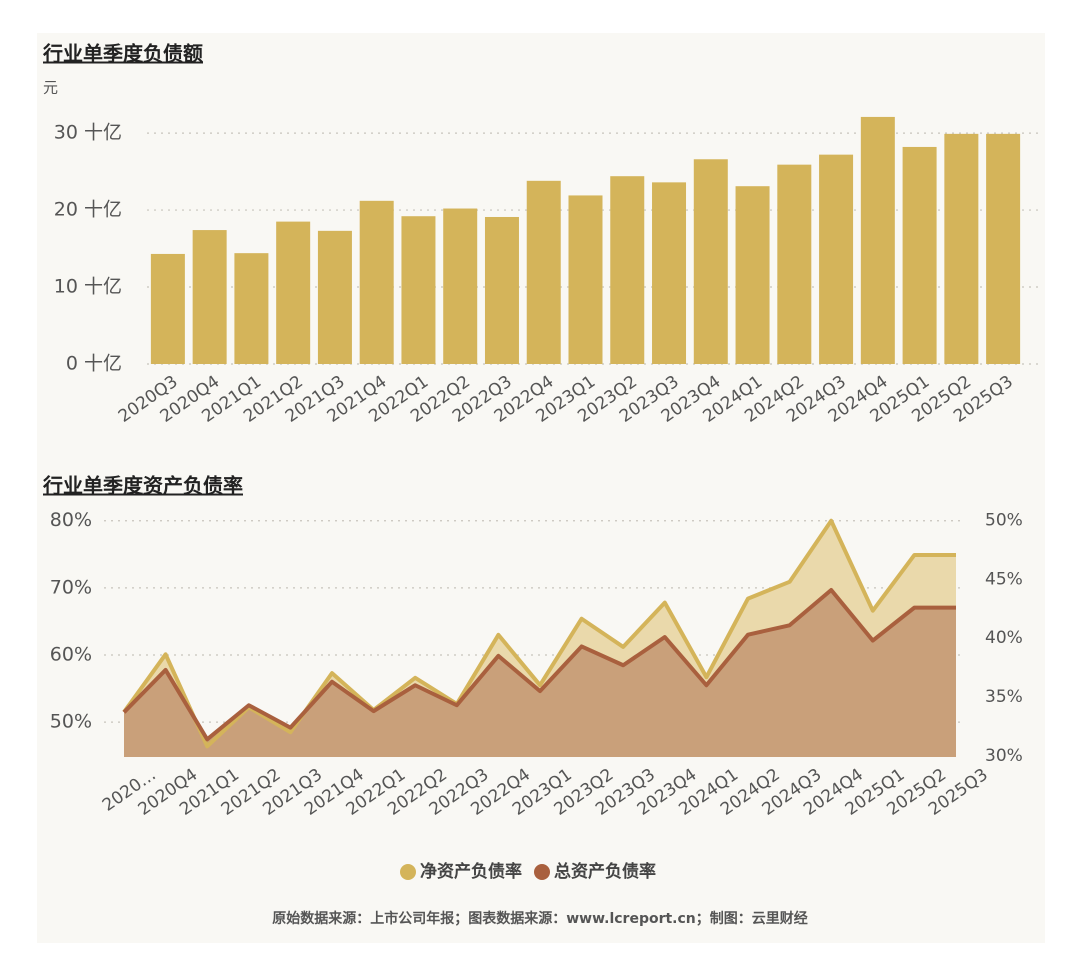 This screenshot has width=1080, height=978. I want to click on y-tick-label: 60%, so click(71, 654).